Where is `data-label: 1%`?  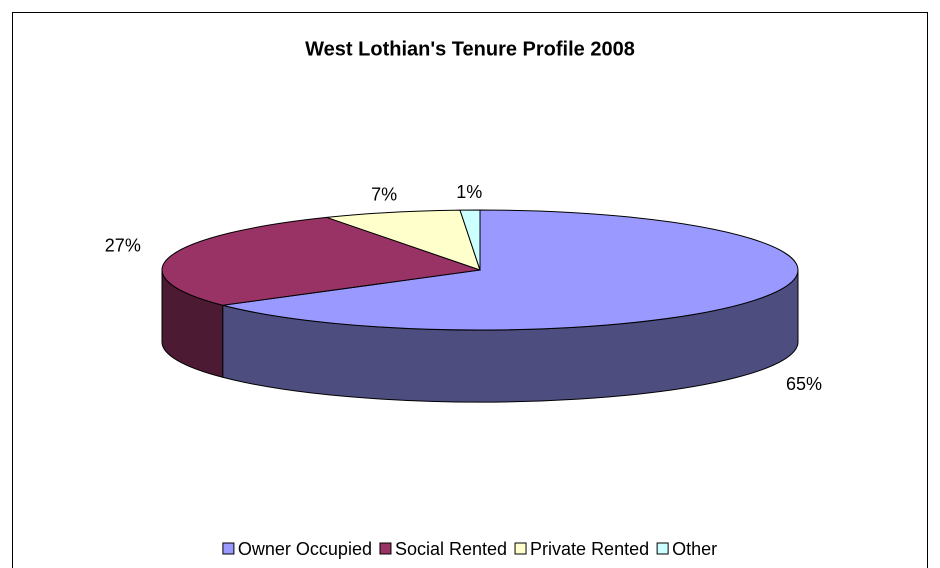 data-label: 1% is located at coordinates (469, 192).